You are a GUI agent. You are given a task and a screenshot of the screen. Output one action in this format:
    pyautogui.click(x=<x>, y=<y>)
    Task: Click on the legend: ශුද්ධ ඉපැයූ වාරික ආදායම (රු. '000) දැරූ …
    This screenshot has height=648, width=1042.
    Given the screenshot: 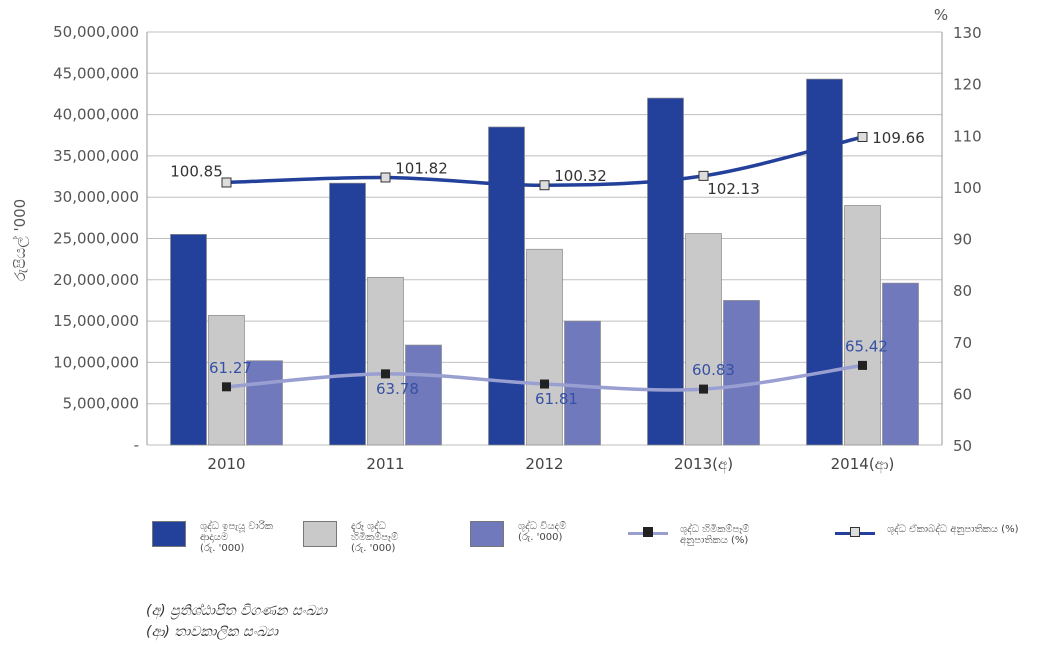 What is the action you would take?
    pyautogui.click(x=521, y=545)
    